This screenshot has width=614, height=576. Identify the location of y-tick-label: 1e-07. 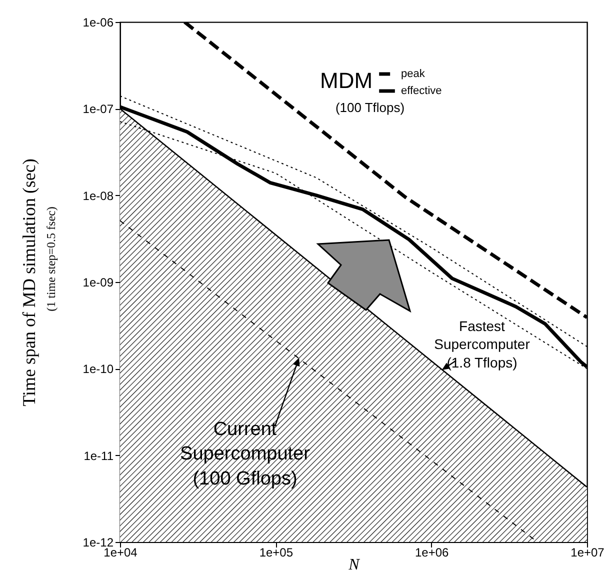
(98, 109).